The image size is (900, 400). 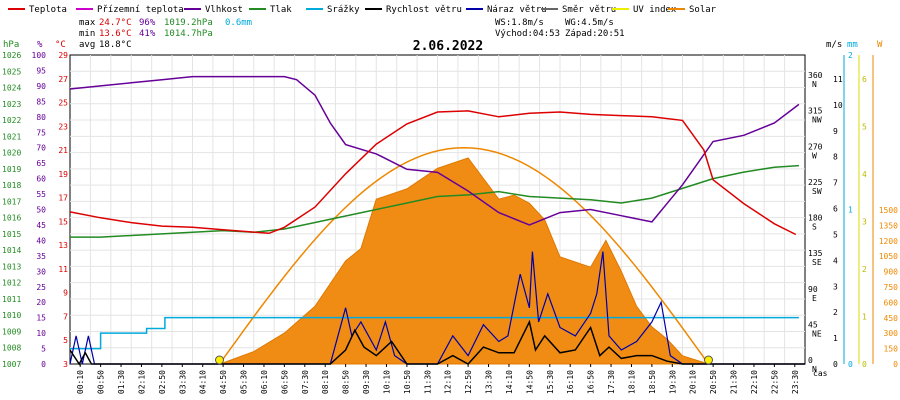 What do you see at coordinates (238, 23) in the screenshot?
I see `stat-rain: 0.6mm` at bounding box center [238, 23].